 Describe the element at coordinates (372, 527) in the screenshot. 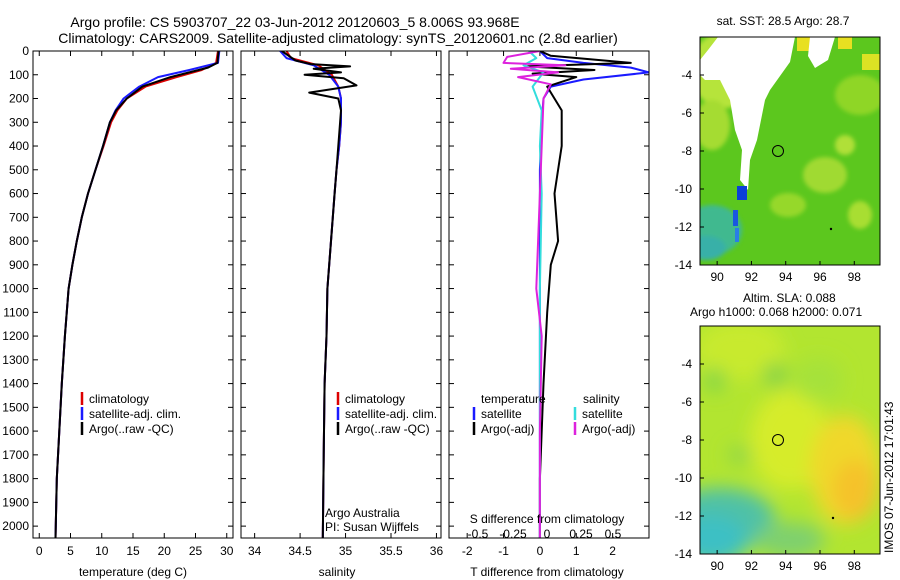

I see `argo-credit-line2: PI: Susan Wijffels` at that location.